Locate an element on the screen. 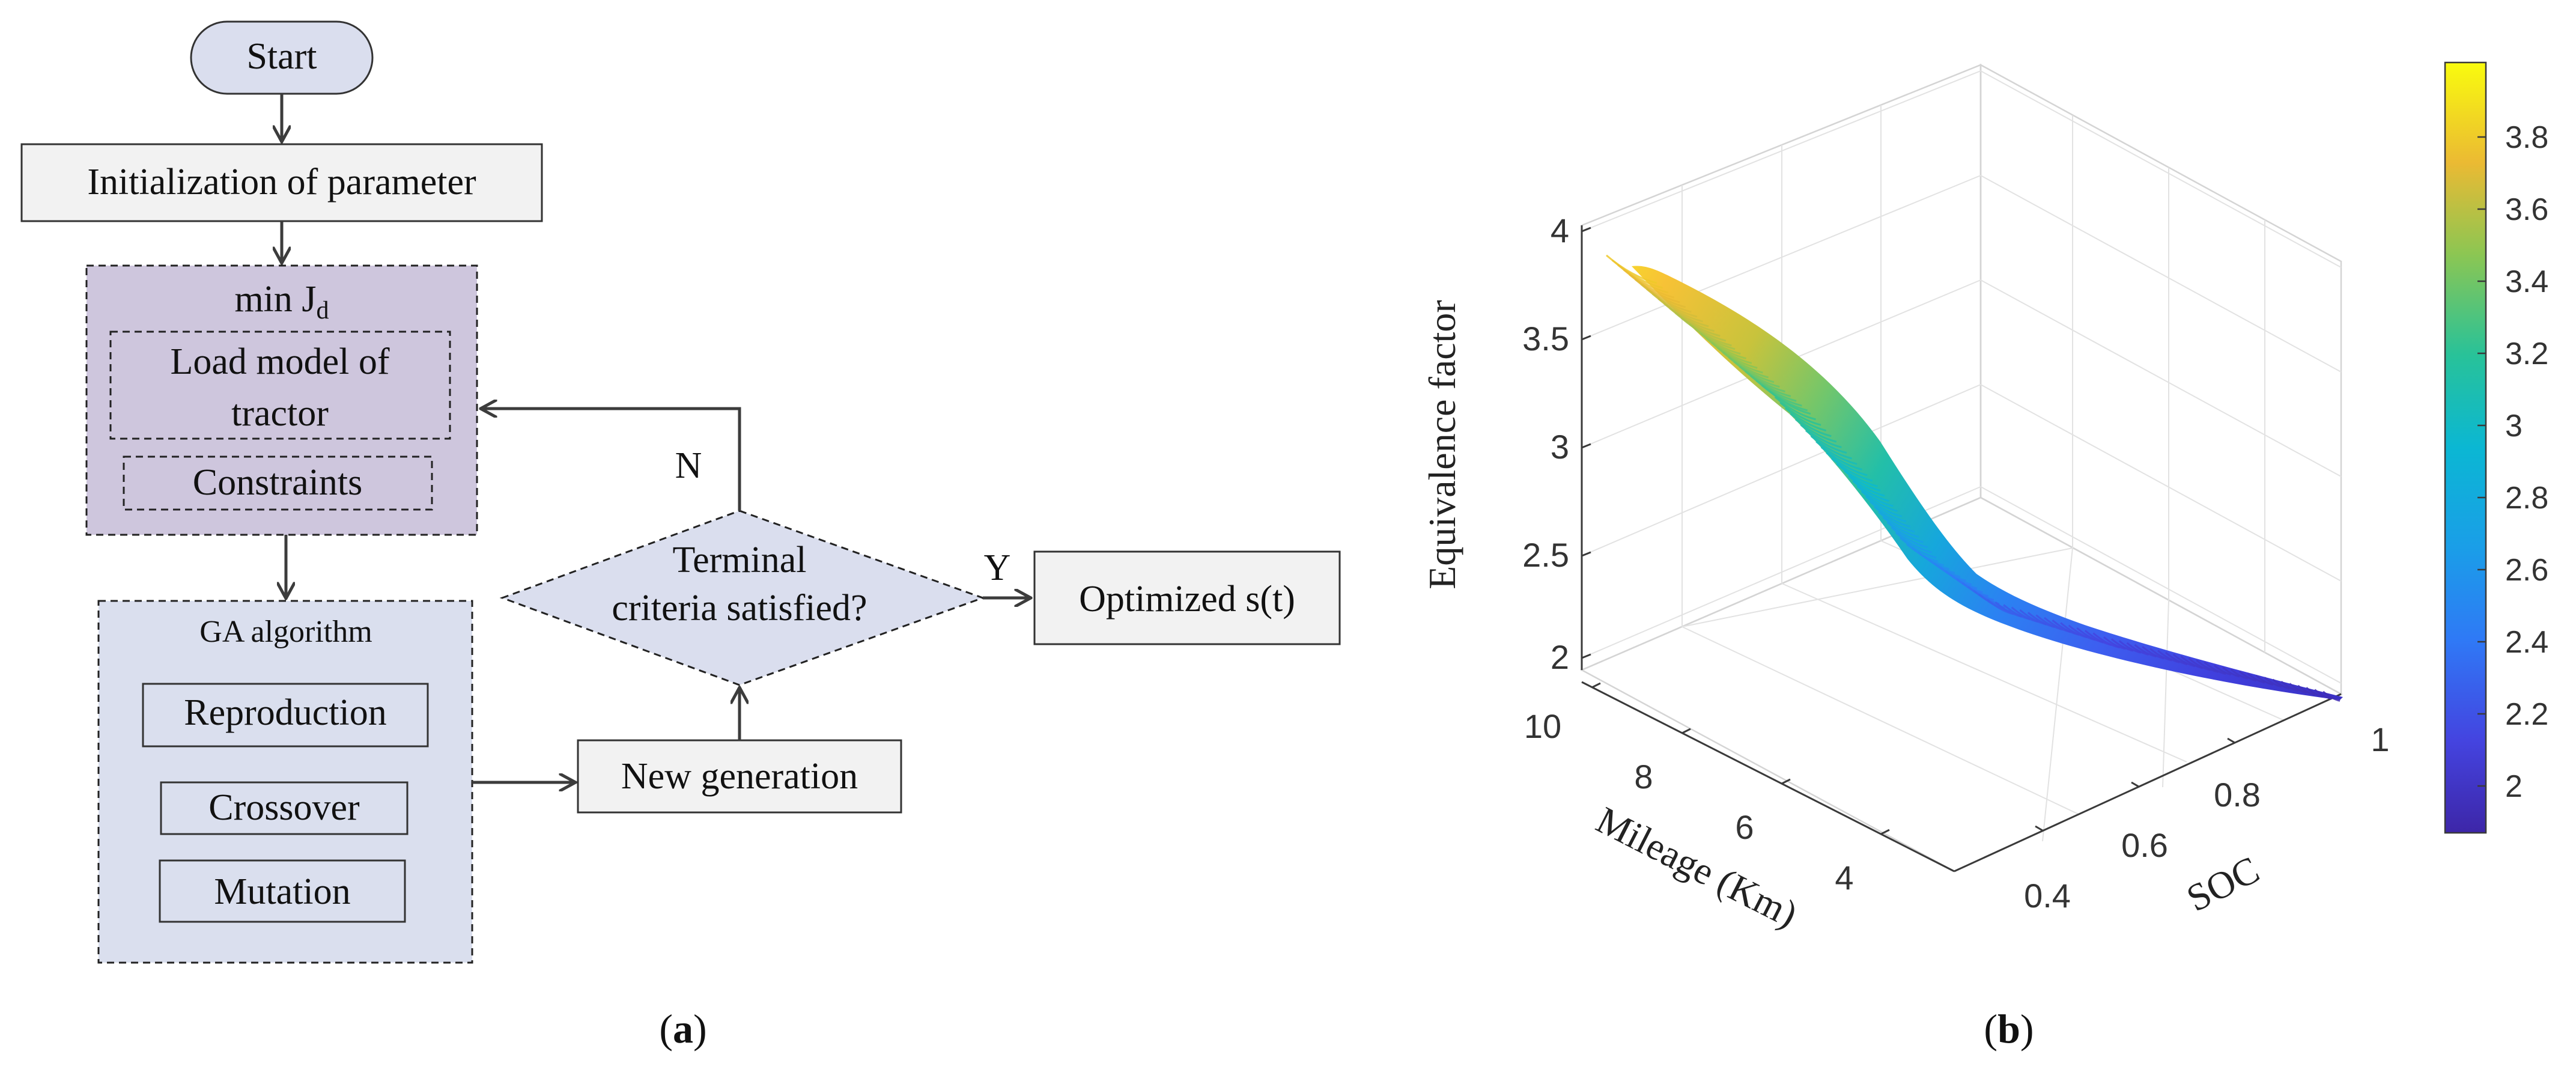  objective-label: min Jd is located at coordinates (281, 302).